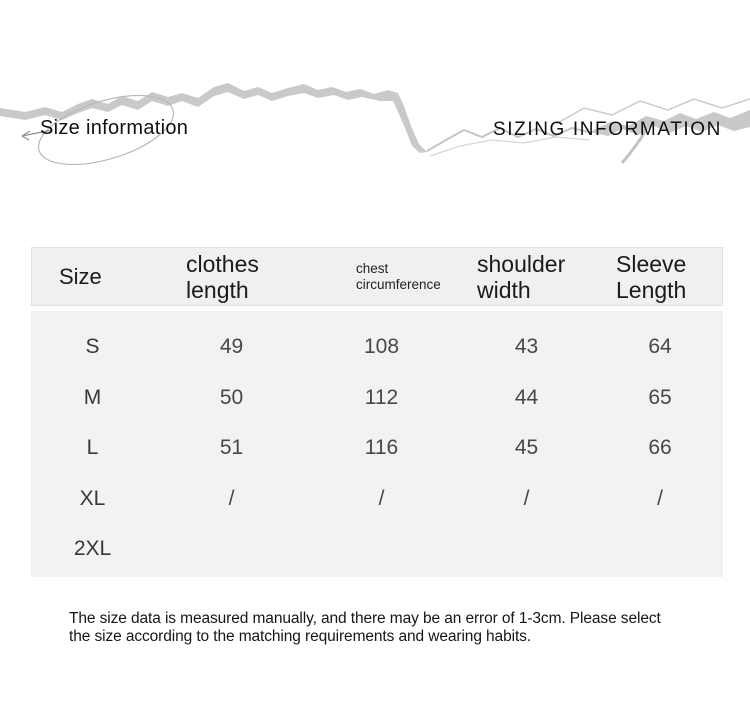  What do you see at coordinates (231, 397) in the screenshot?
I see `clothes-length-value: 50` at bounding box center [231, 397].